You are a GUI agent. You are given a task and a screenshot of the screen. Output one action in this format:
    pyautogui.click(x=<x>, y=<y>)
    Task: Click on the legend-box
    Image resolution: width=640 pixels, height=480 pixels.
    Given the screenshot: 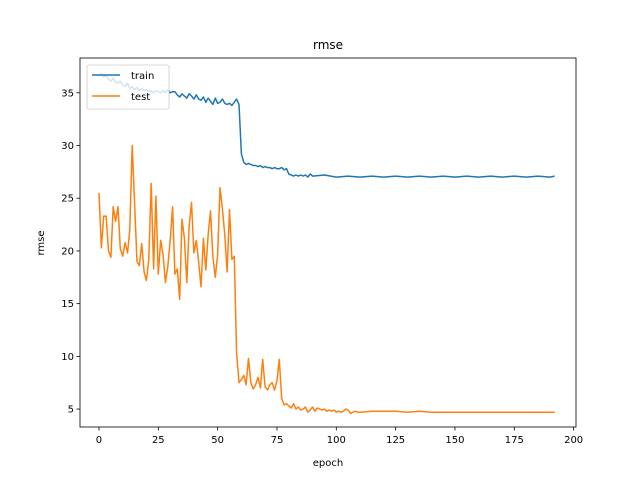 What is the action you would take?
    pyautogui.click(x=128, y=87)
    